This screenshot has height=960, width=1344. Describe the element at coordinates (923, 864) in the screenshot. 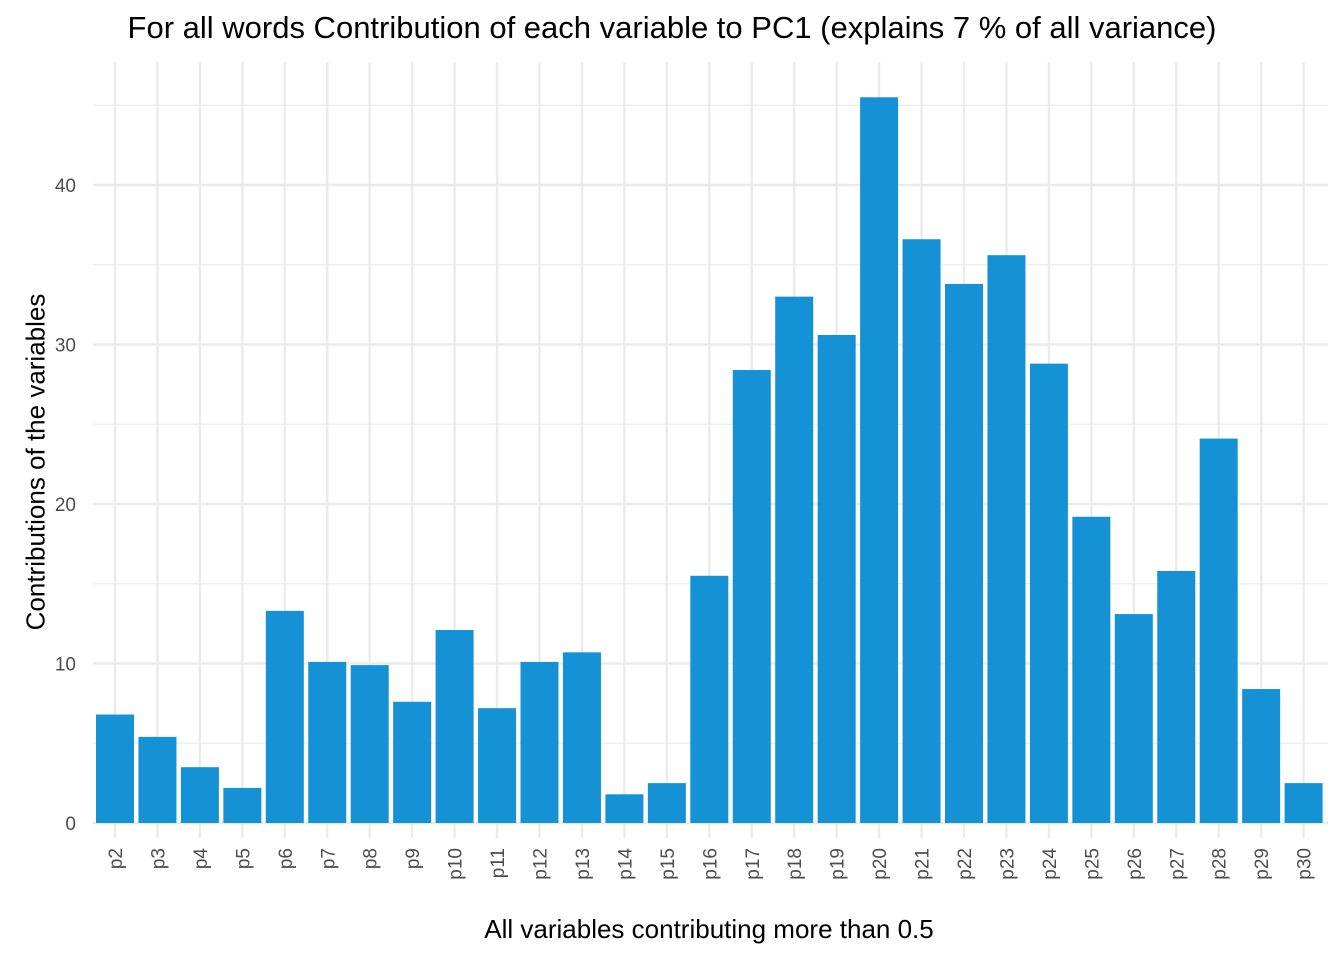

I see `x-tick-label-p21: p21` at that location.